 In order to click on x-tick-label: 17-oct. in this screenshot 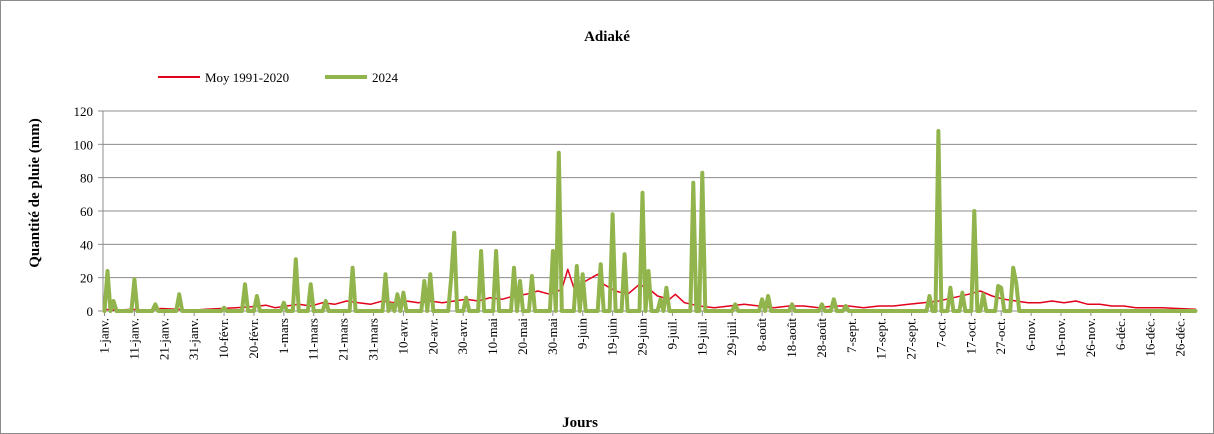, I will do `click(970, 336)`.